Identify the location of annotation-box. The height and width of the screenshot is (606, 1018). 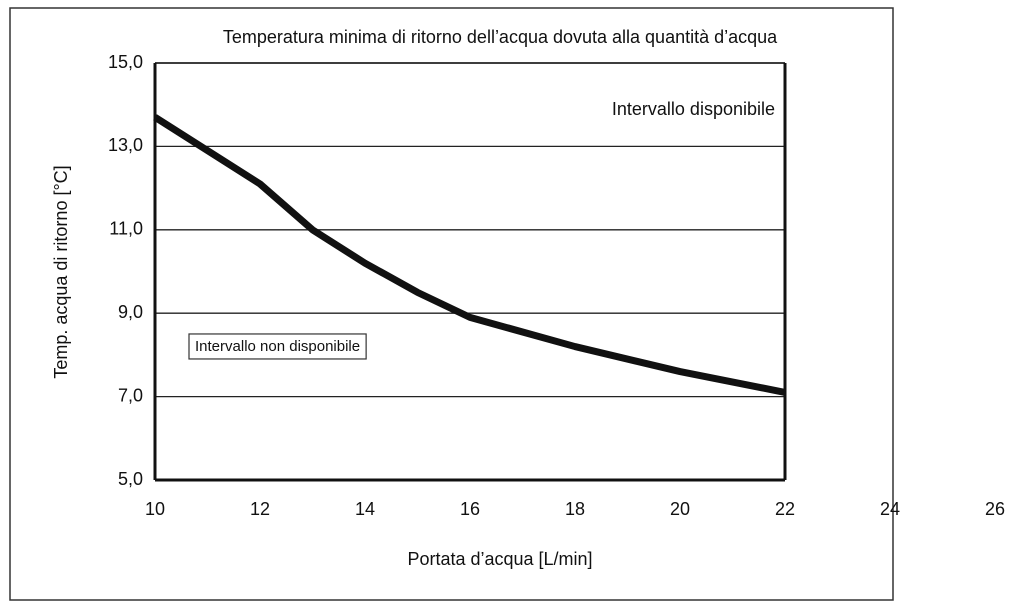
(277, 346).